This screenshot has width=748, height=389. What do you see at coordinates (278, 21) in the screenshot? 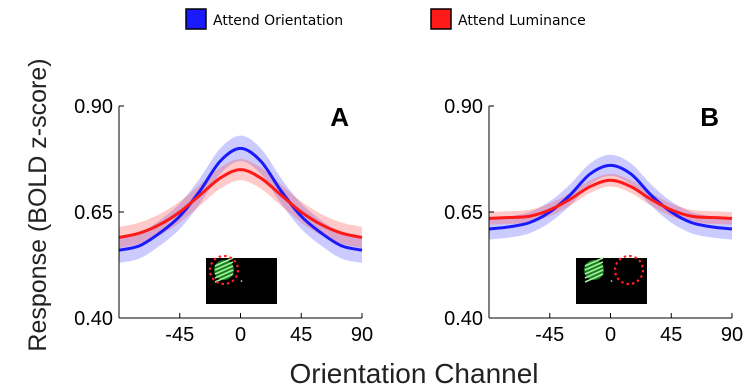
I see `legend-label-orientation: Attend Orientation` at bounding box center [278, 21].